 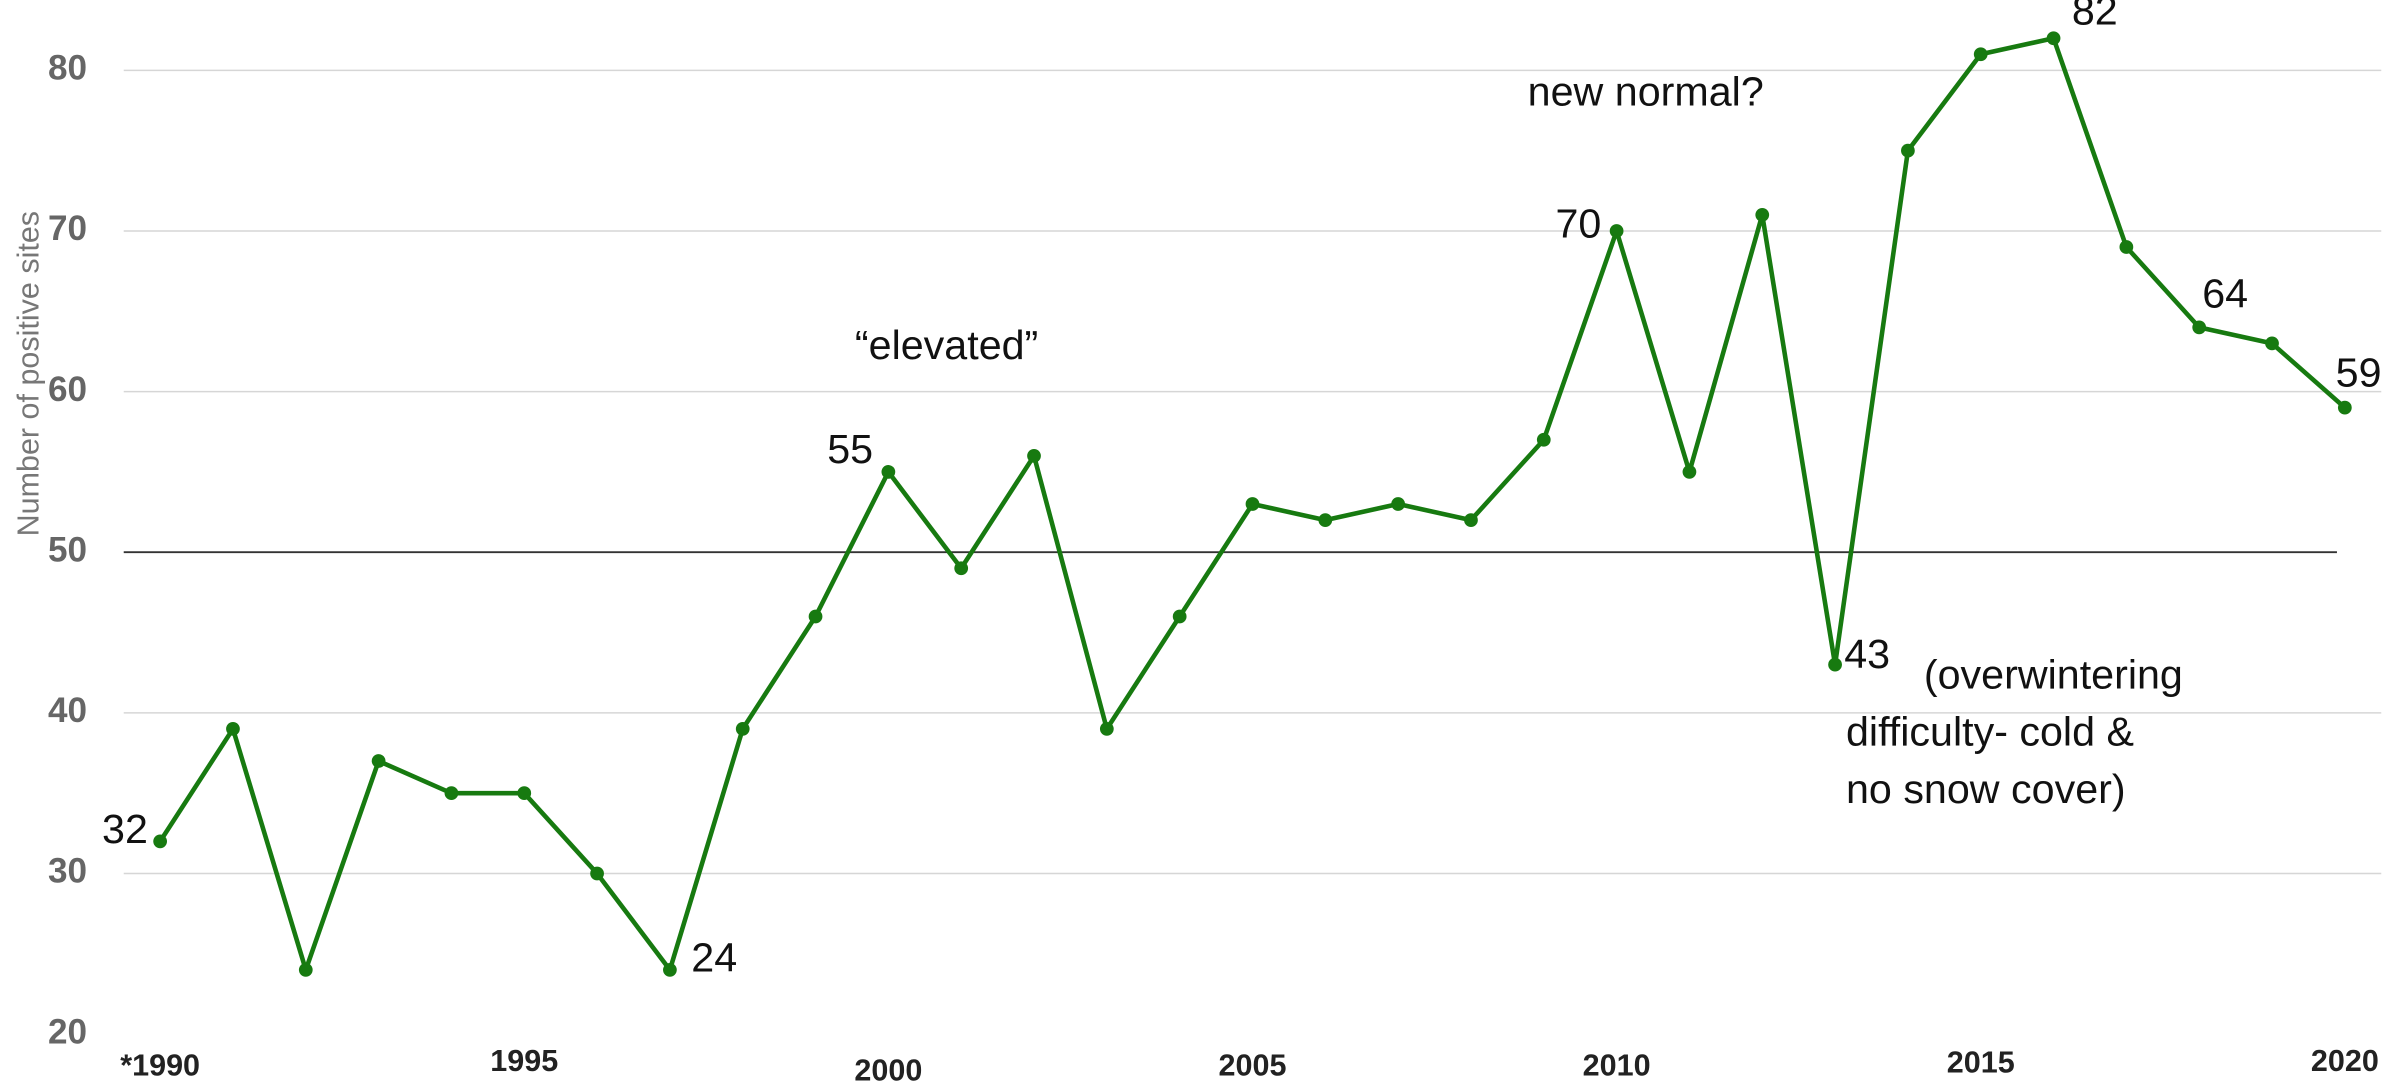 What do you see at coordinates (67, 228) in the screenshot?
I see `y-tick-label: 70` at bounding box center [67, 228].